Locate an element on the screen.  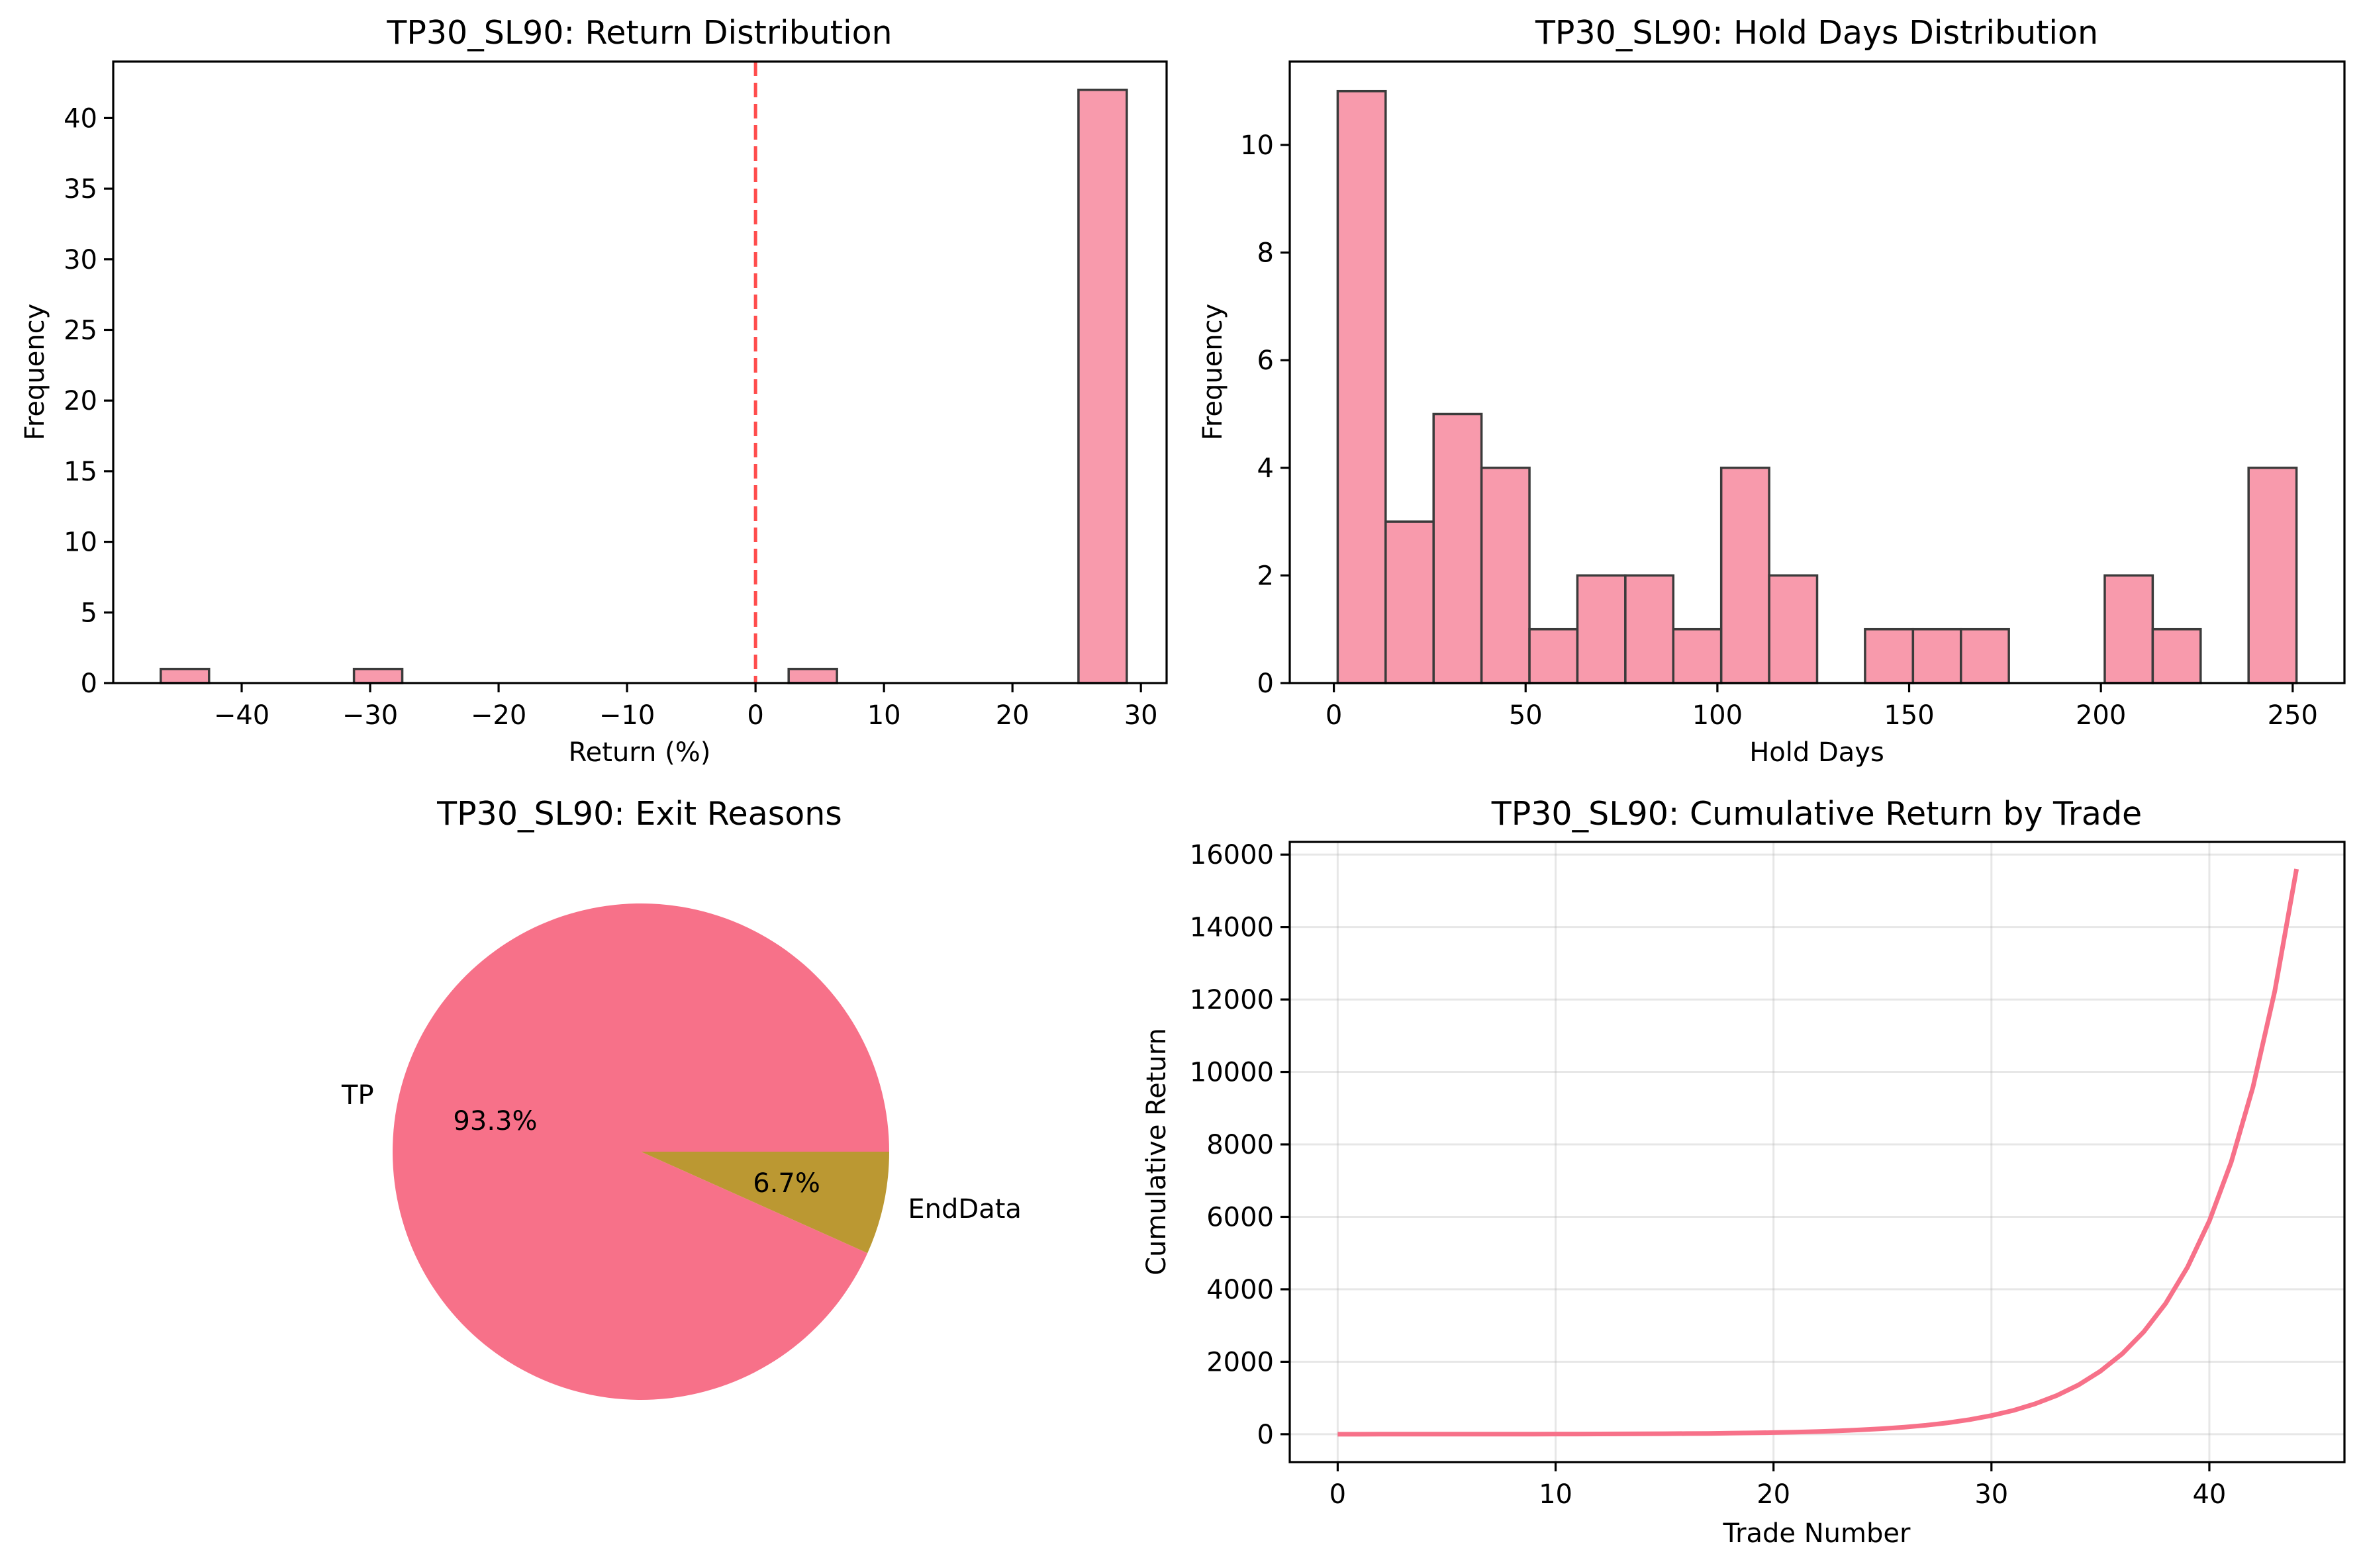
pie-pct-label: 93.3% is located at coordinates (495, 1121).